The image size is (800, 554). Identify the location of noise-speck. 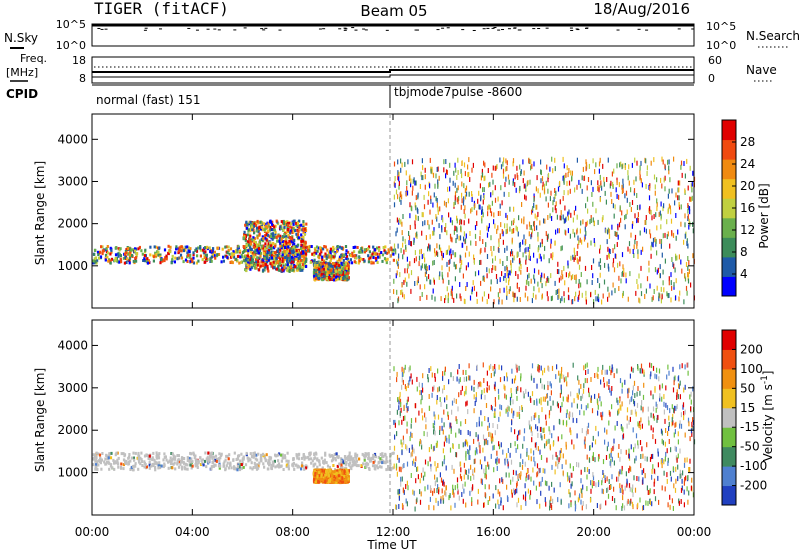
(235, 30).